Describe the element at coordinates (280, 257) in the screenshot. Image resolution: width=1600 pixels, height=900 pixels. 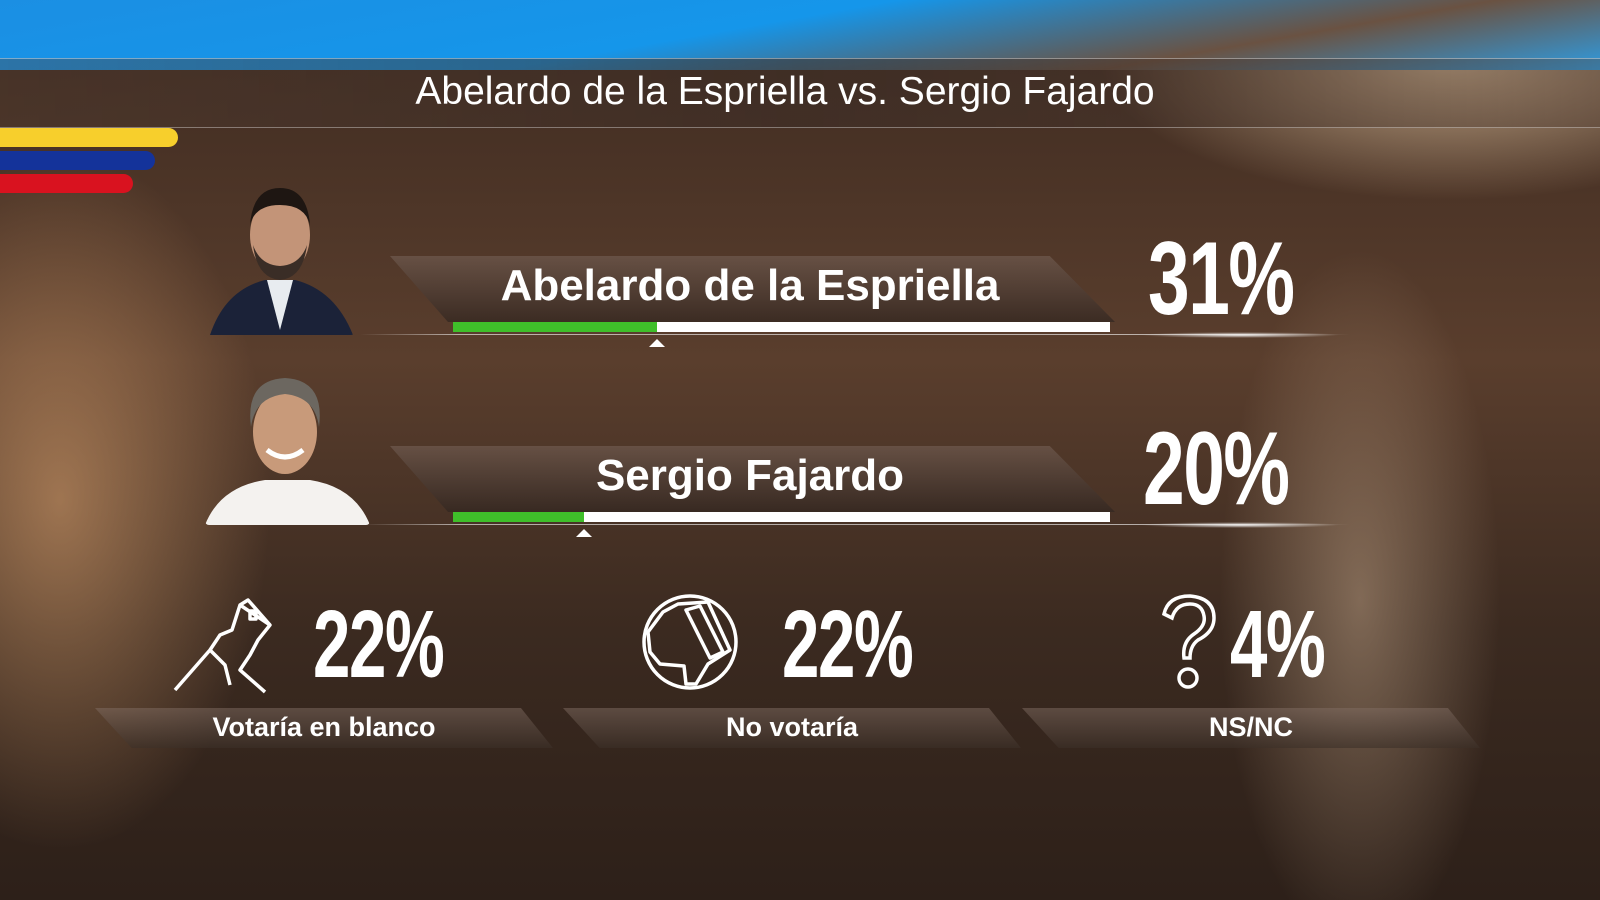
I see `candidate-photo-espriella` at that location.